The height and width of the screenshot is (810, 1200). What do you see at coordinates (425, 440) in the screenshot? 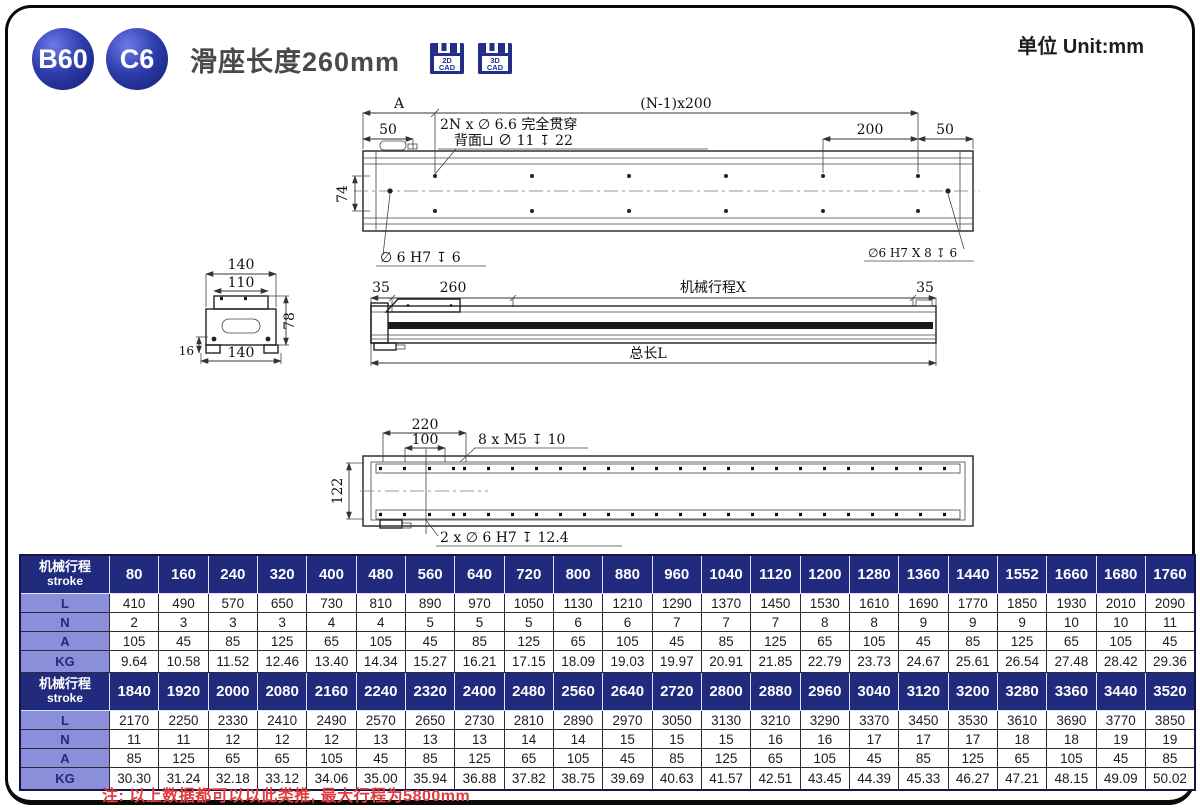
I see `dim-100: 100` at bounding box center [425, 440].